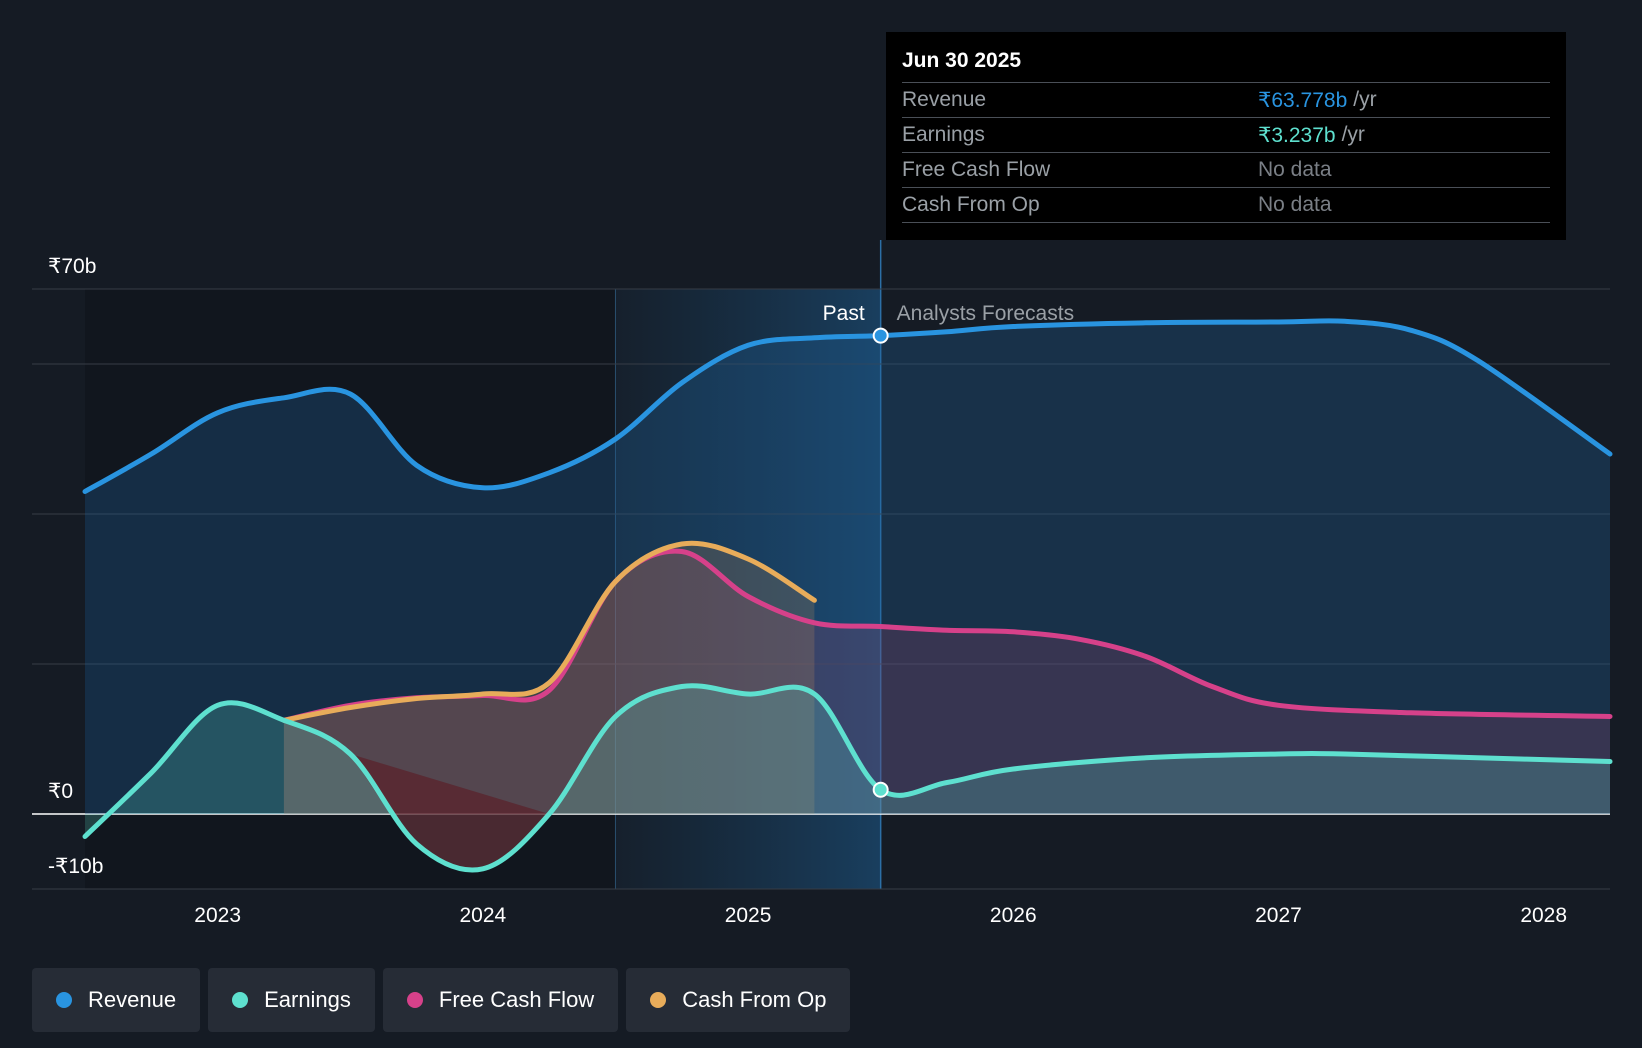  Describe the element at coordinates (944, 99) in the screenshot. I see `tooltip-label: Revenue` at that location.